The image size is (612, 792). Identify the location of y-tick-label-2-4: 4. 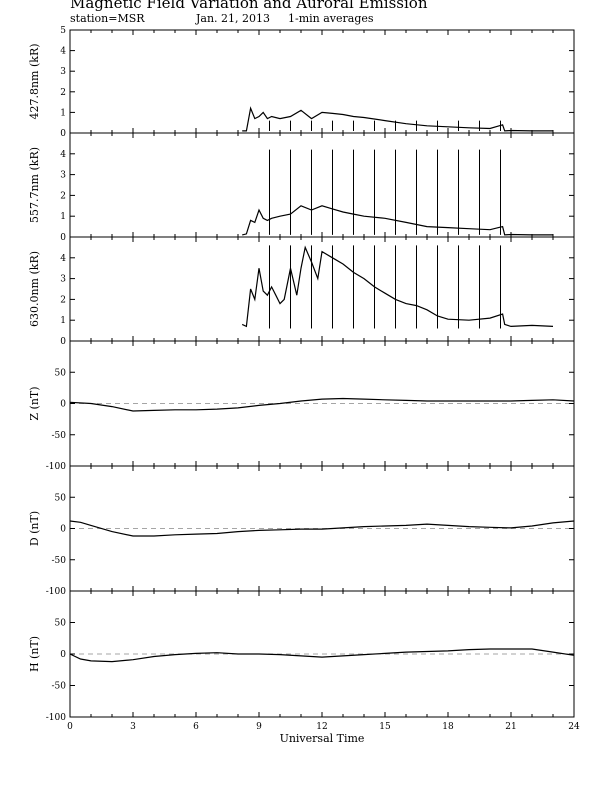
(63, 259).